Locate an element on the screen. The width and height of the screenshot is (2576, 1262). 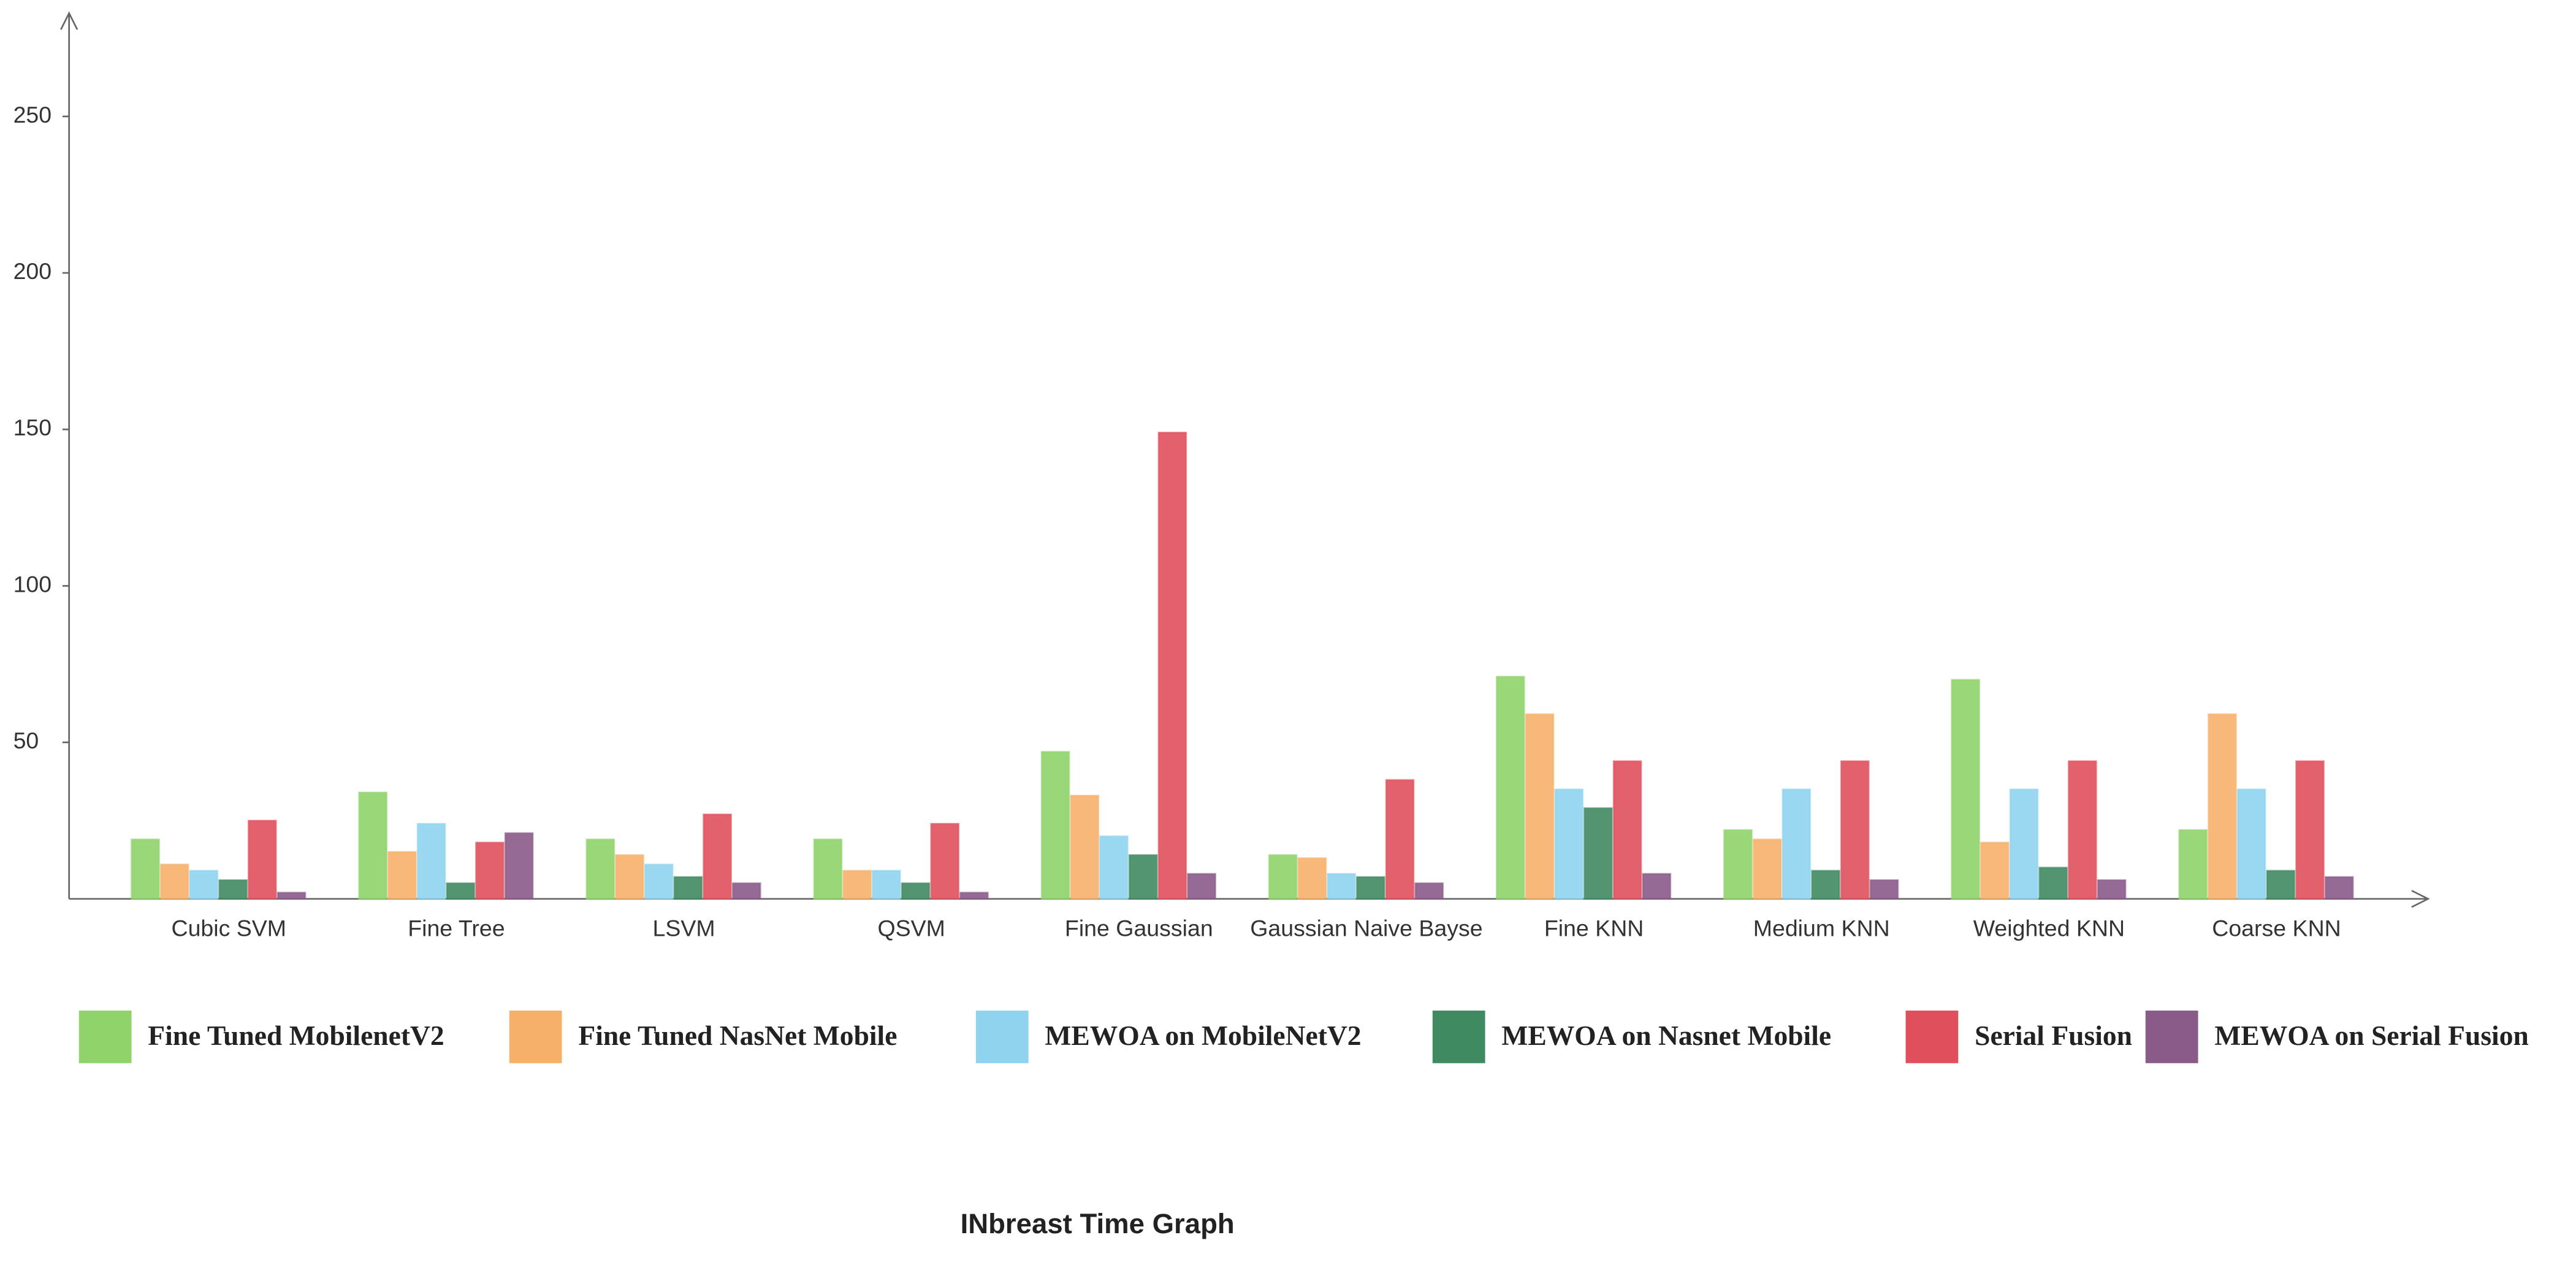
y-tick-label: 250 is located at coordinates (32, 115).